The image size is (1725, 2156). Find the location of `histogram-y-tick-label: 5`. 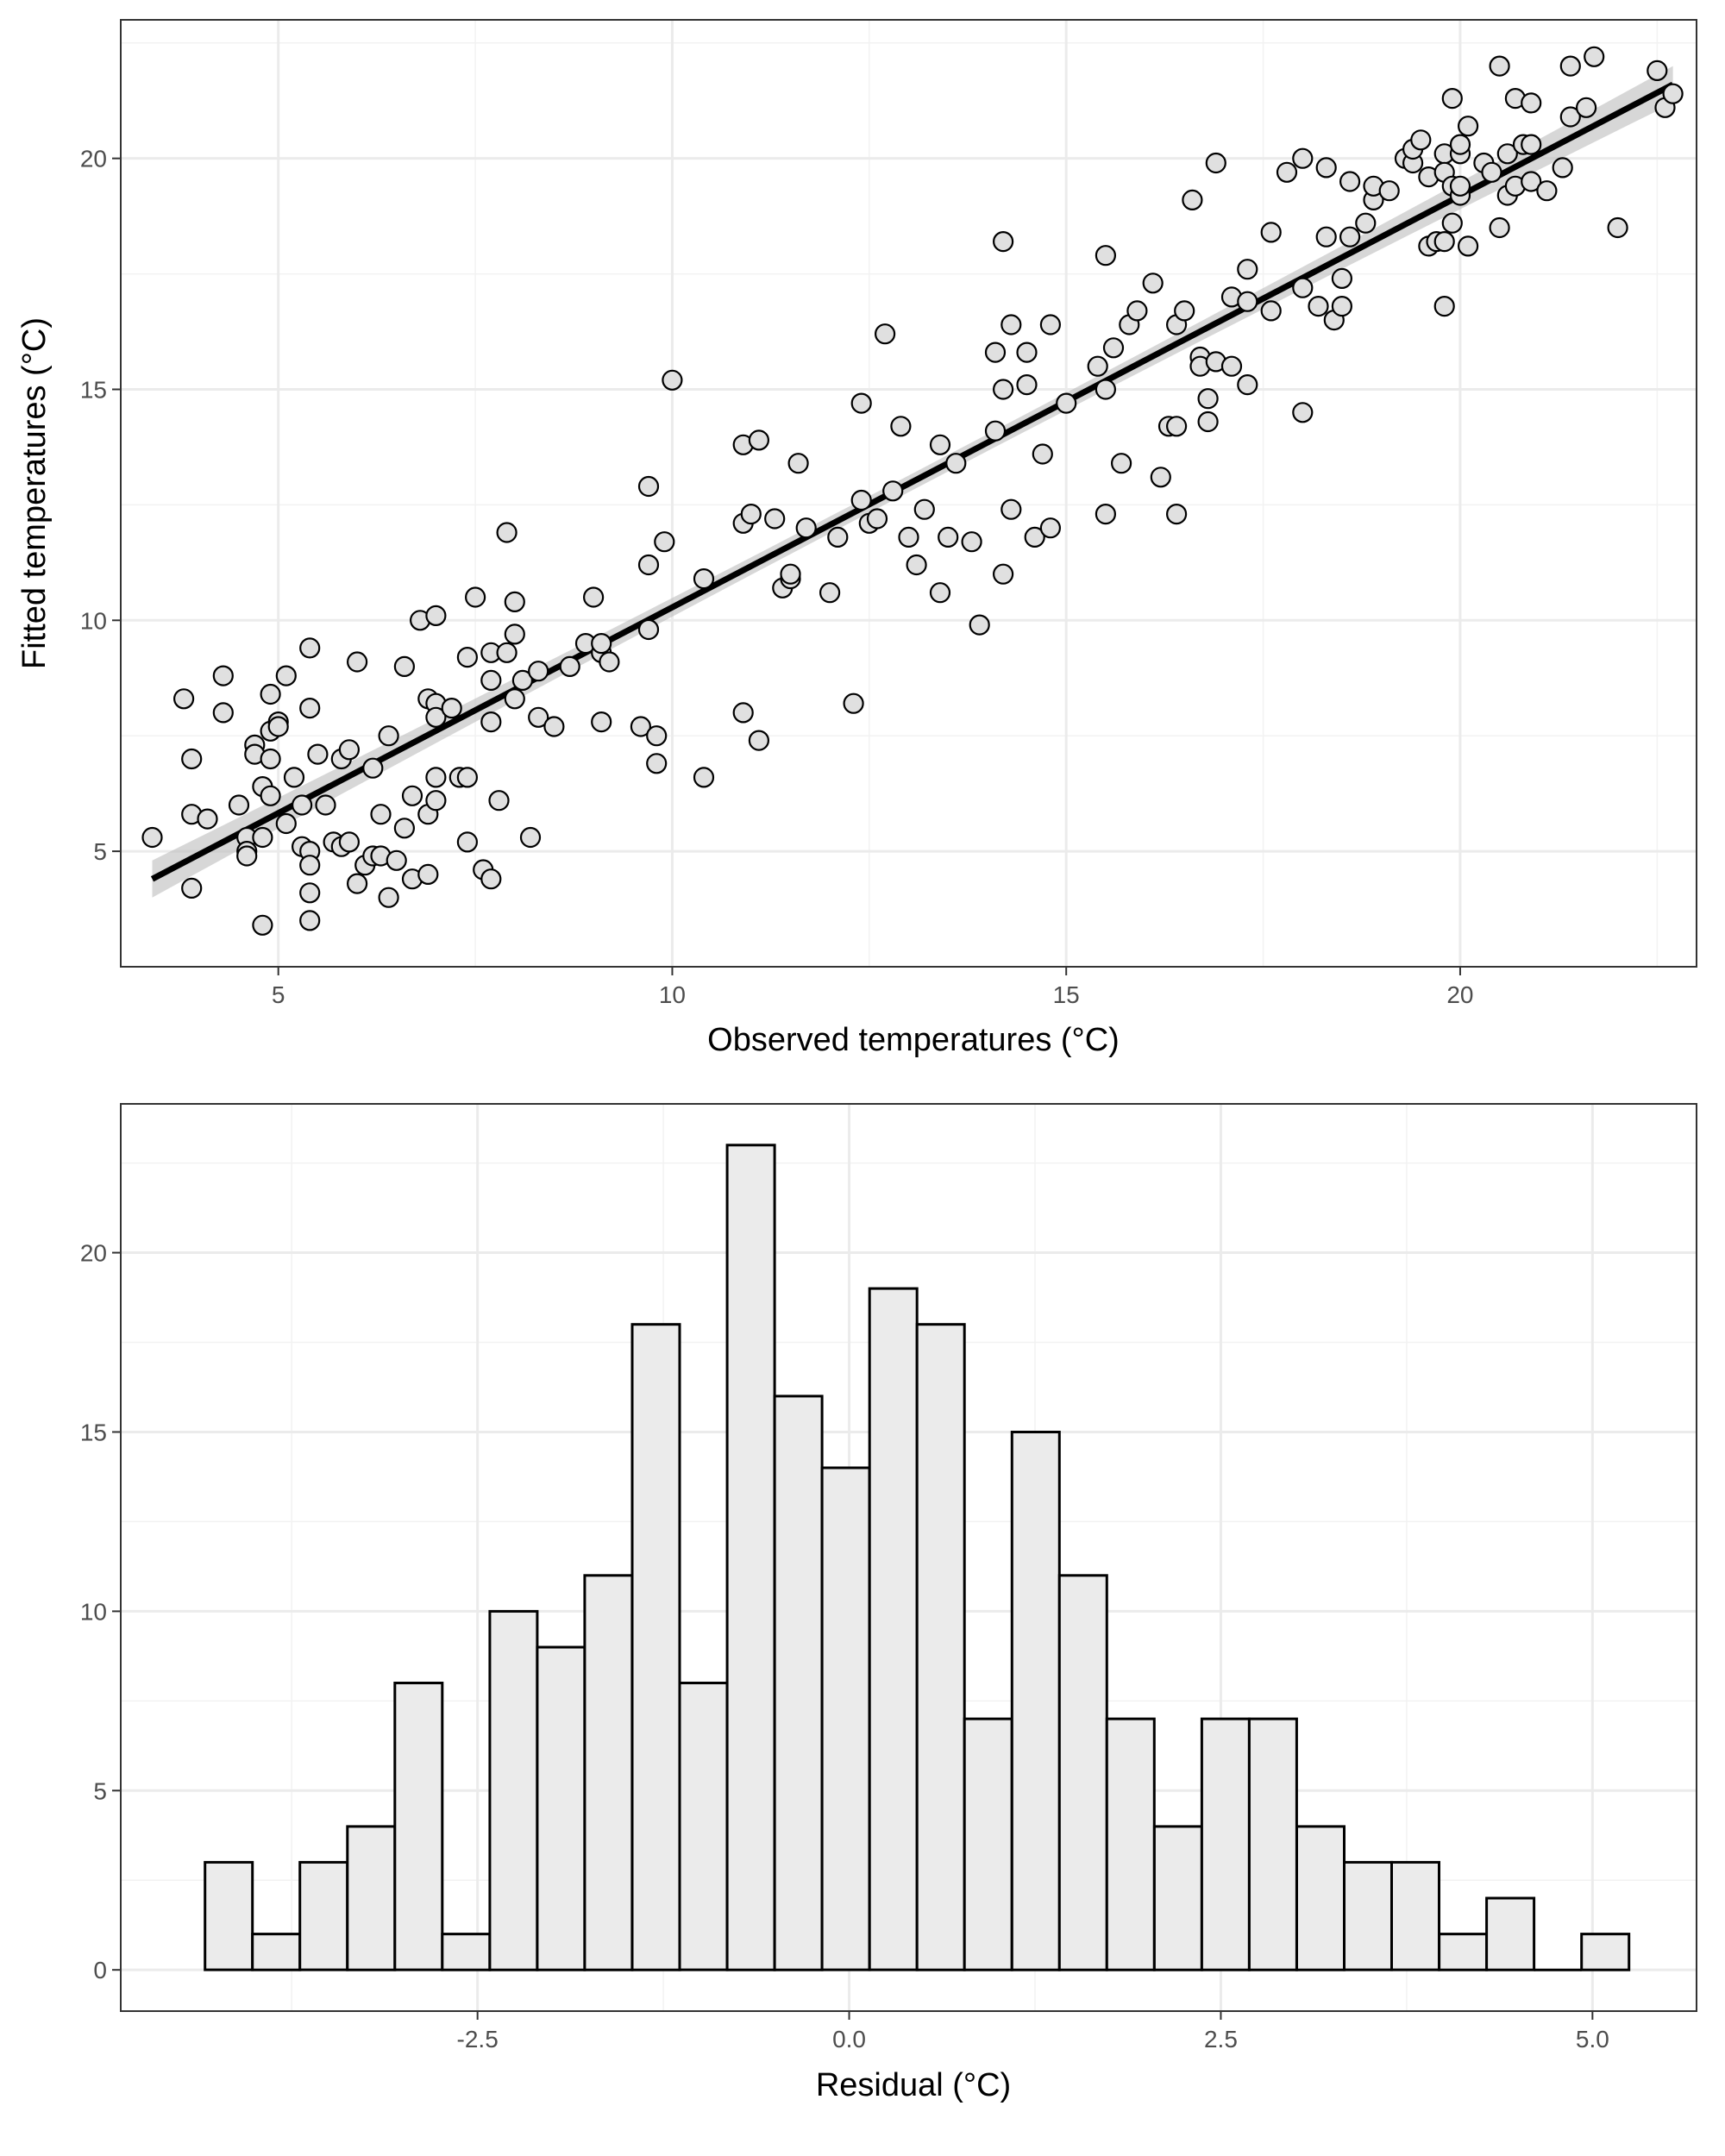

histogram-y-tick-label: 5 is located at coordinates (100, 1791).